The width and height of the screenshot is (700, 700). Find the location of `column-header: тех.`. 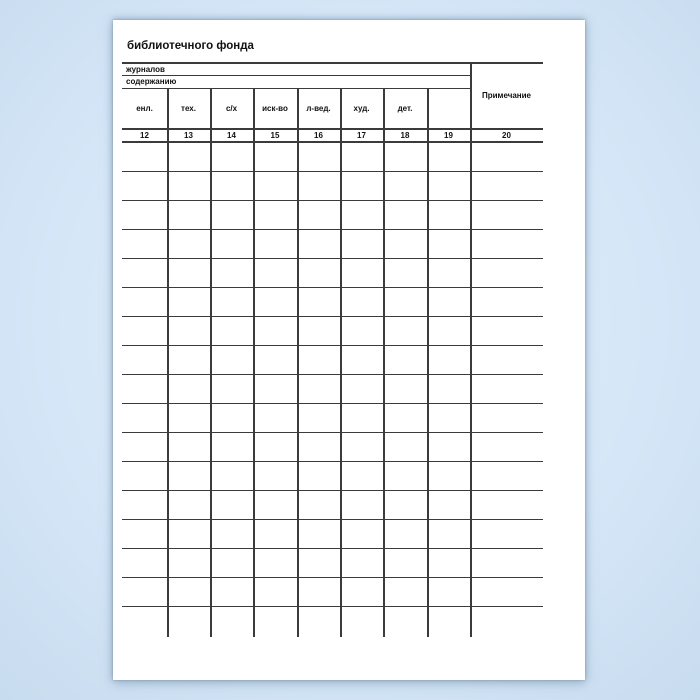

column-header: тех. is located at coordinates (188, 108).